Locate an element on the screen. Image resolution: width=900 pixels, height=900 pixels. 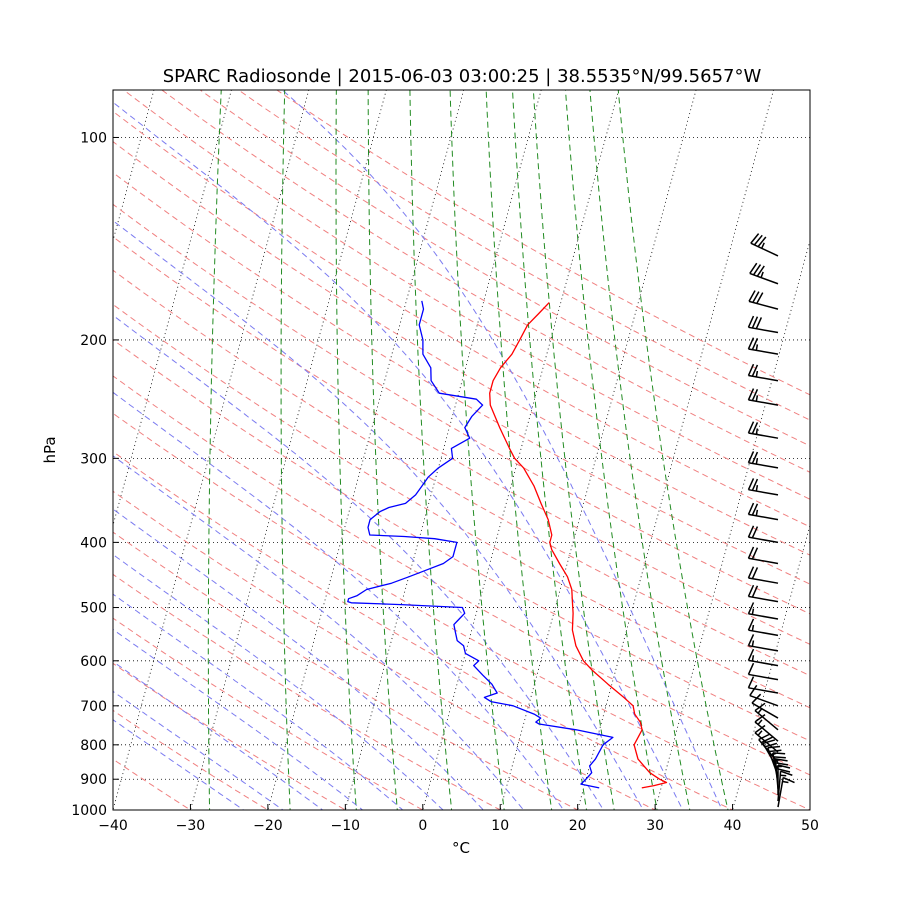
x-tick-label: −10 is located at coordinates (346, 826).